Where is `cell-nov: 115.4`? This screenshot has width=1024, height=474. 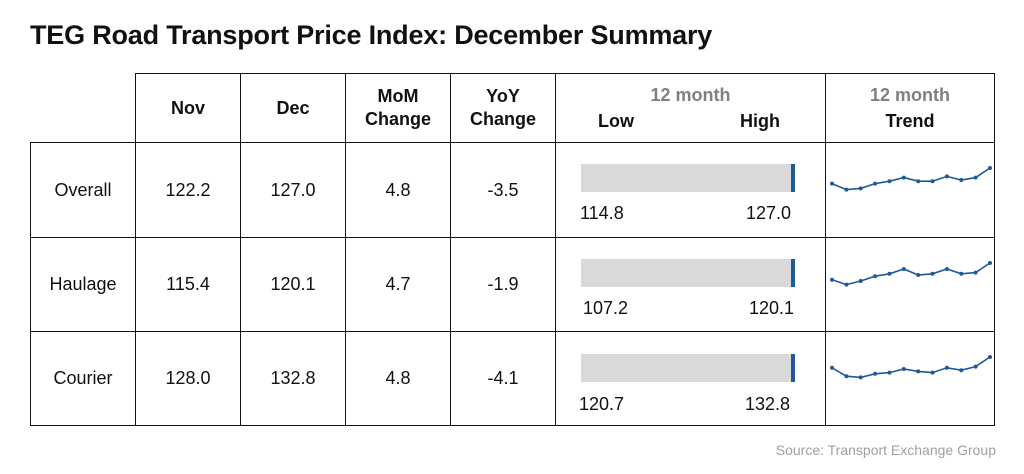
cell-nov: 115.4 is located at coordinates (188, 284).